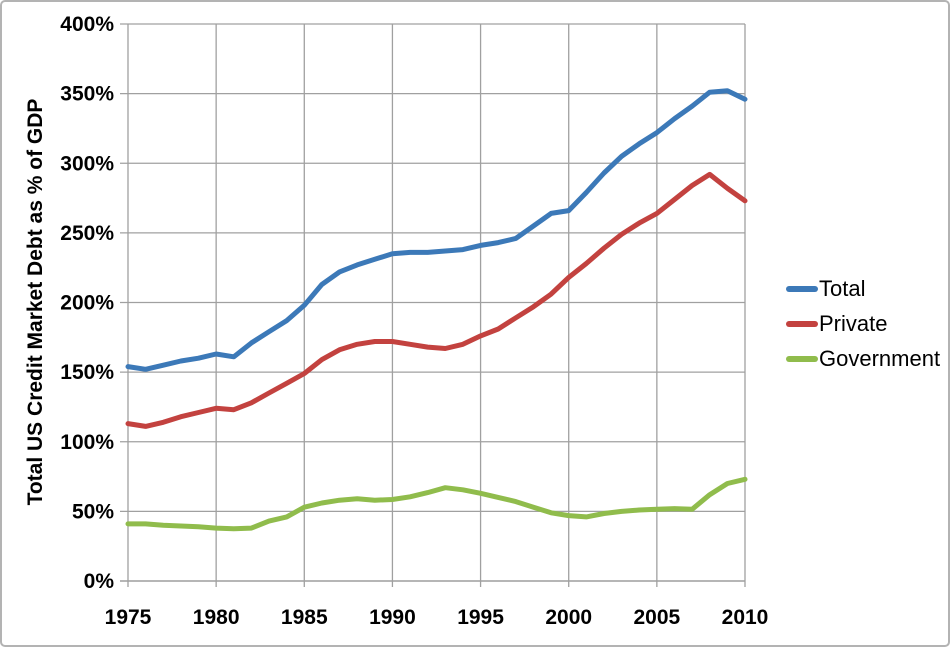 This screenshot has width=950, height=647. I want to click on y-tick-label: 400%, so click(87, 24).